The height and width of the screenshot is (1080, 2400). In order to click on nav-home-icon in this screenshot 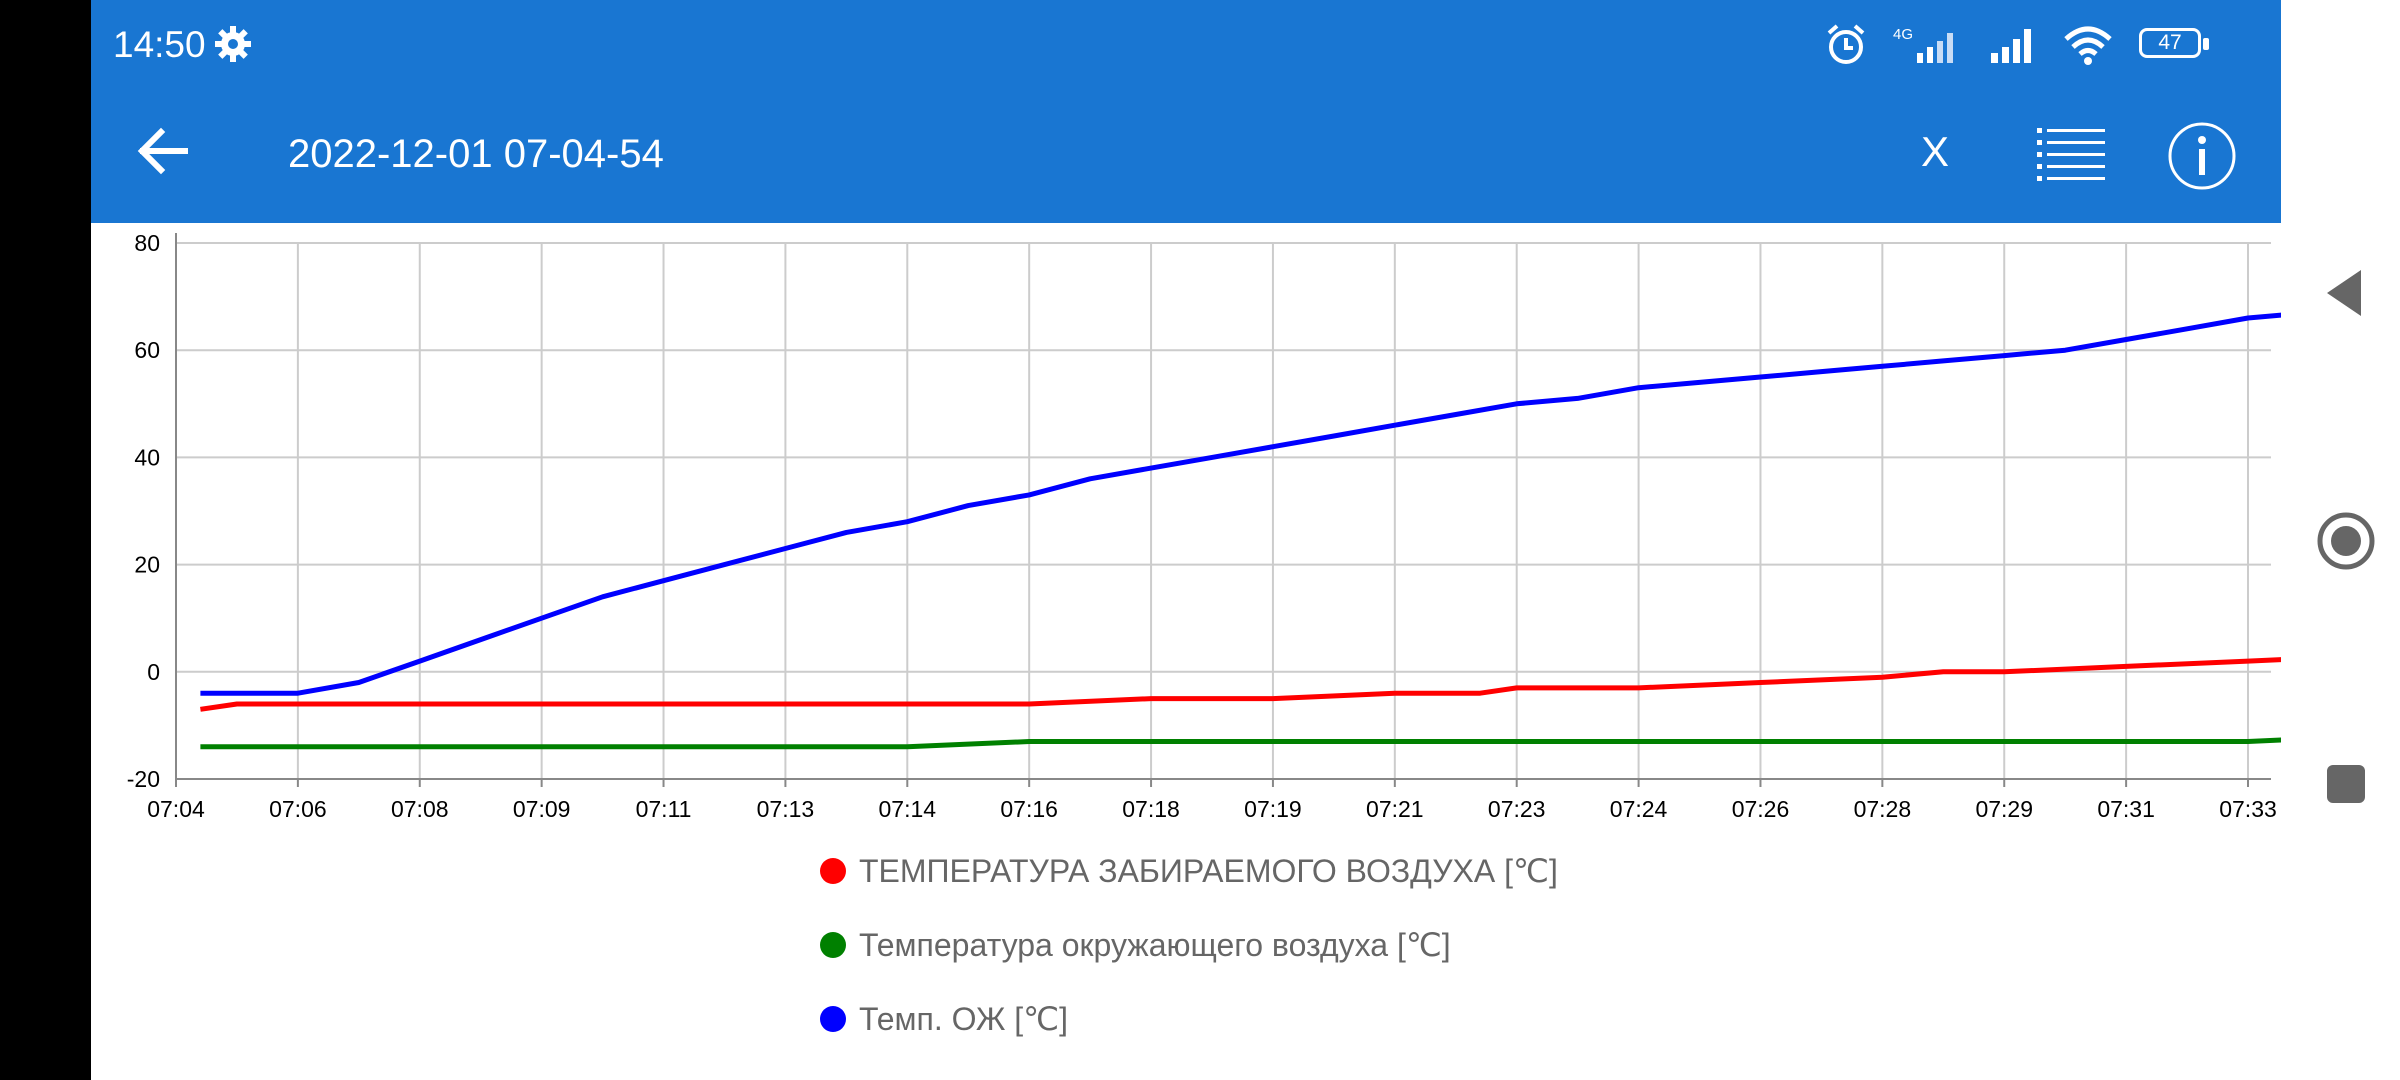, I will do `click(2346, 541)`.